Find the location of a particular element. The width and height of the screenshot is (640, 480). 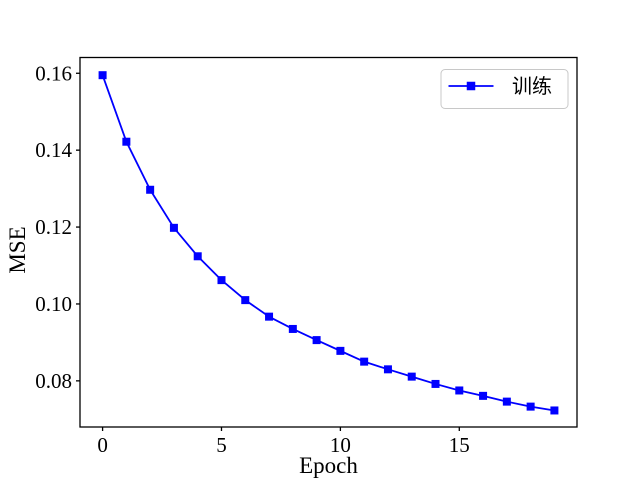

y-tick-label: 0.10 is located at coordinates (53, 304).